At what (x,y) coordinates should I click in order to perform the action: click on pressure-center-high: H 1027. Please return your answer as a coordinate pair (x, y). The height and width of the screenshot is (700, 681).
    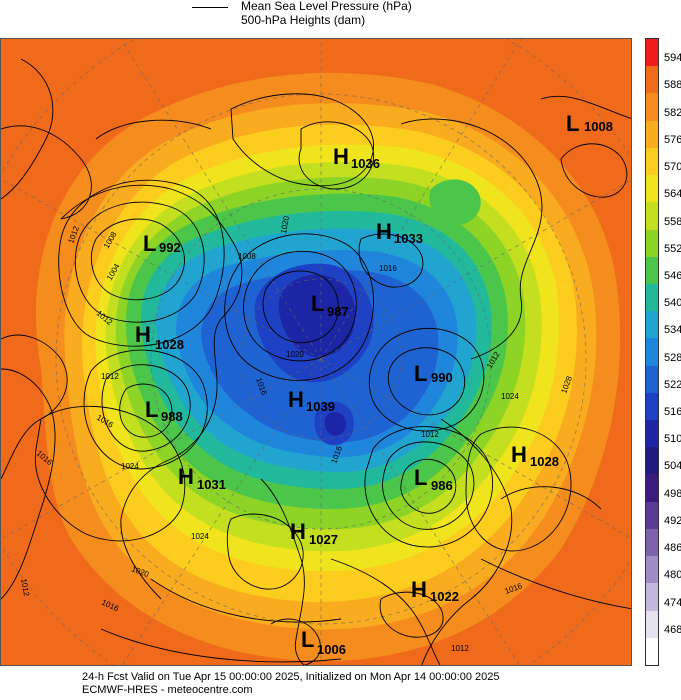
    Looking at the image, I should click on (314, 533).